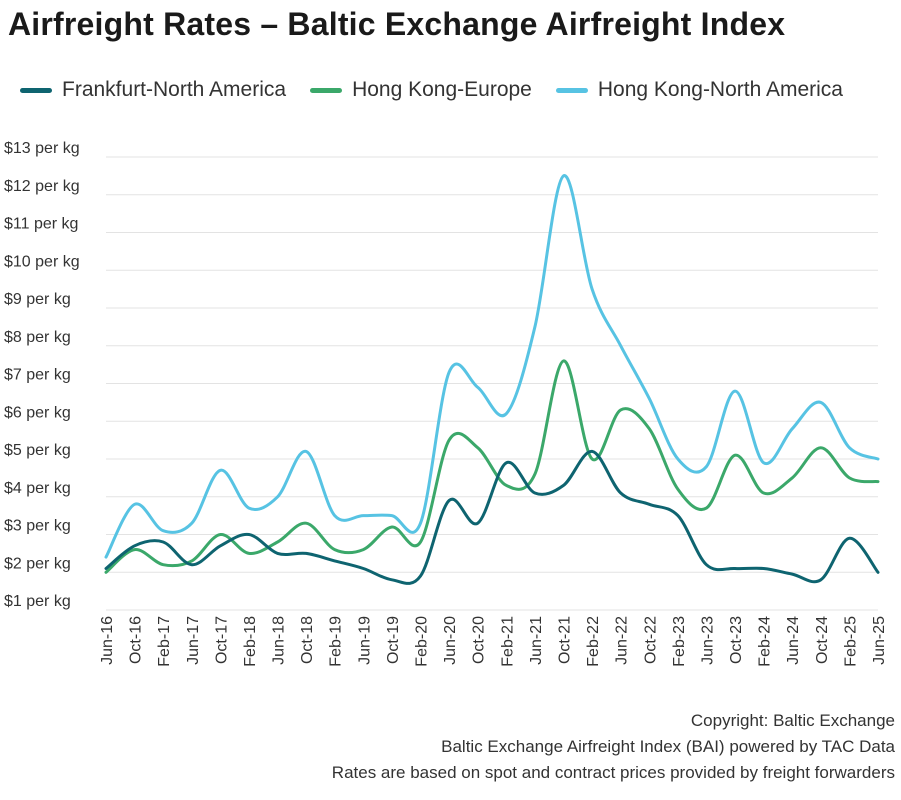  Describe the element at coordinates (422, 641) in the screenshot. I see `x-tick-label-feb-20: Feb-20` at that location.